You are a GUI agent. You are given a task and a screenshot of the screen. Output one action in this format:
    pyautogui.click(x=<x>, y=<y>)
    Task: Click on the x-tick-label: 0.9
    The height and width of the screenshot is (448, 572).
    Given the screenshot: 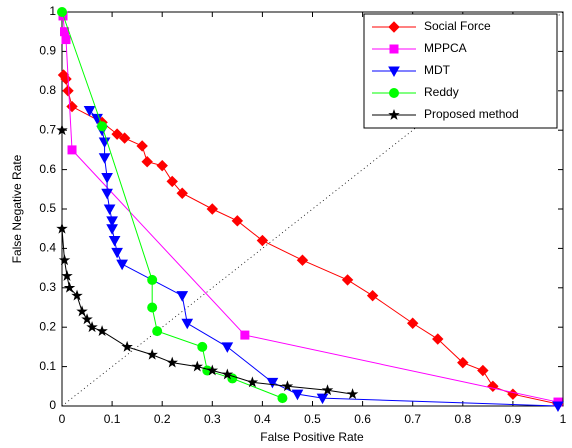 What is the action you would take?
    pyautogui.click(x=513, y=419)
    